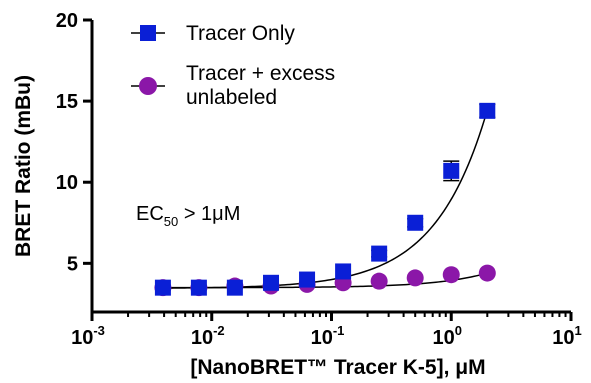 The image size is (591, 383). I want to click on x-axis-title: [NanoBRET™ Tracer K-5], μM, so click(337, 367).